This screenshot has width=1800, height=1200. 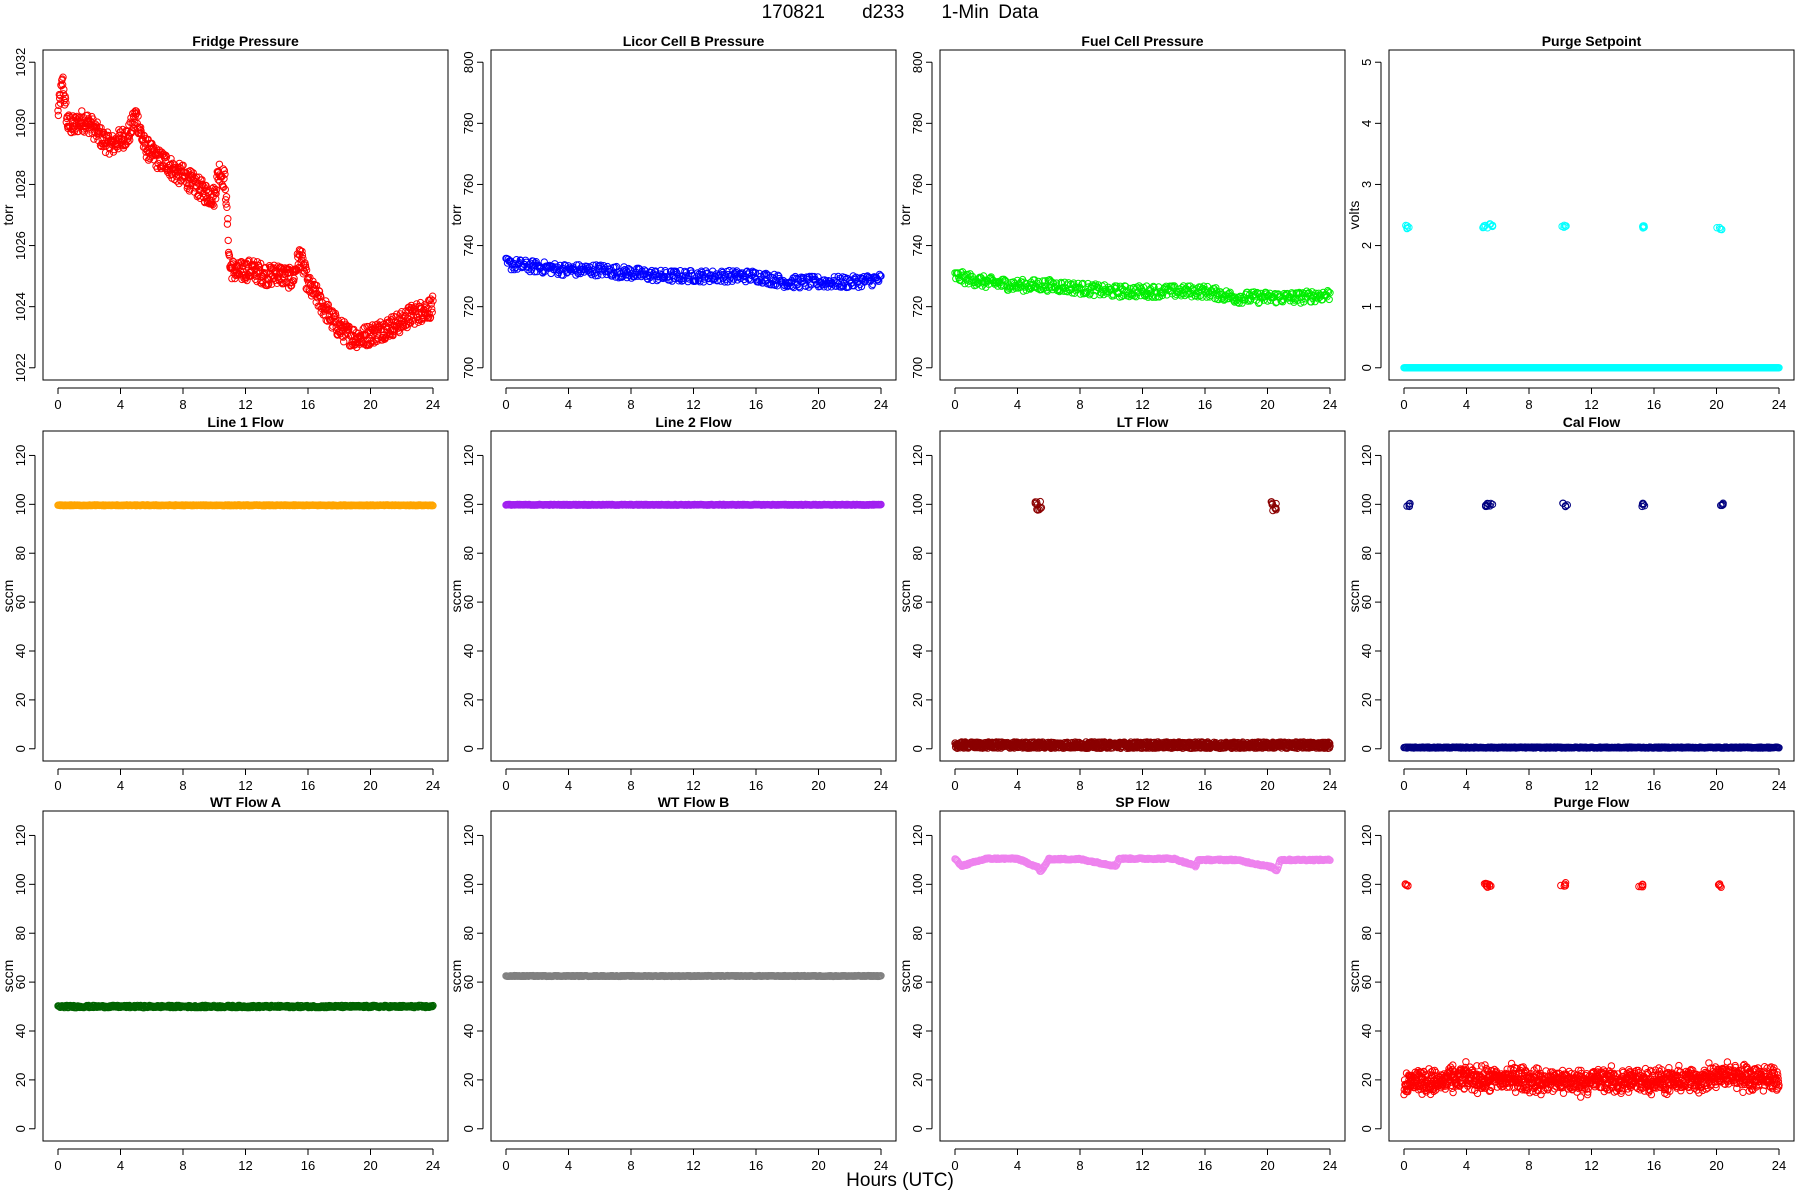 What do you see at coordinates (20, 245) in the screenshot?
I see `y-tick-label: 1026` at bounding box center [20, 245].